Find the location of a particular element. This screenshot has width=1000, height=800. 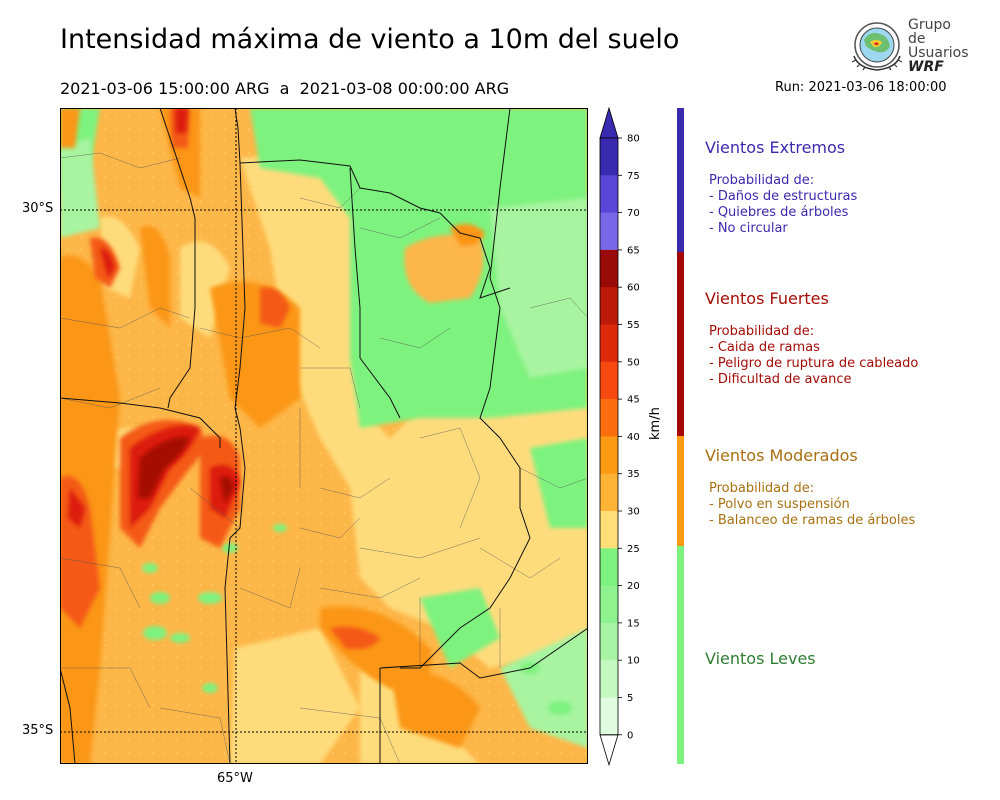

category-extreme-title: Vientos Extremos is located at coordinates (775, 147).